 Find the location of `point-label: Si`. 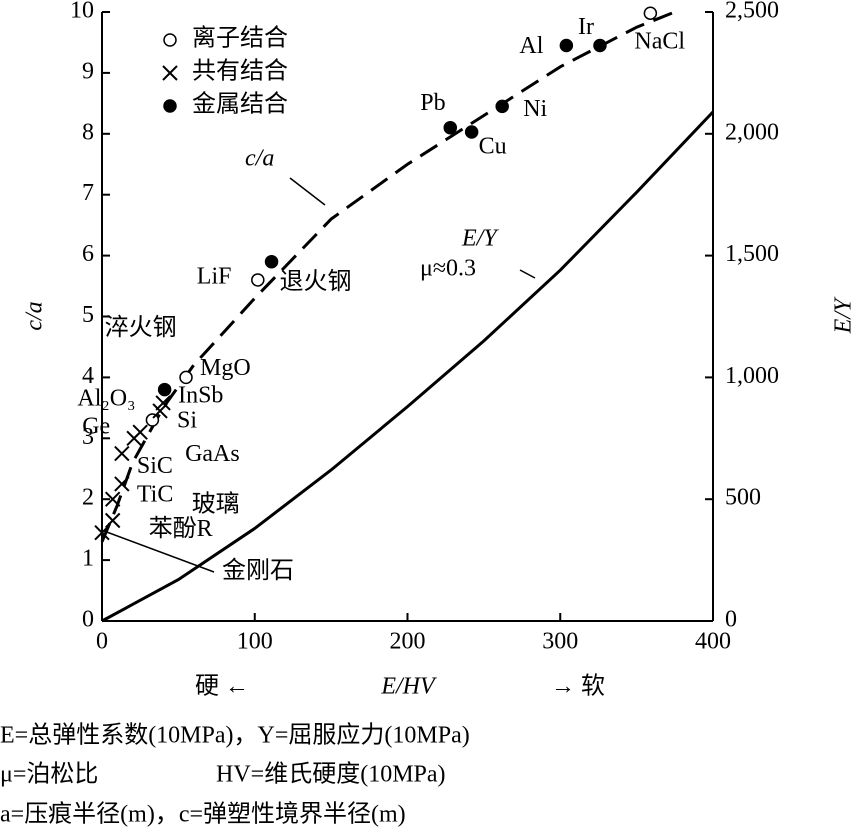

point-label: Si is located at coordinates (187, 420).